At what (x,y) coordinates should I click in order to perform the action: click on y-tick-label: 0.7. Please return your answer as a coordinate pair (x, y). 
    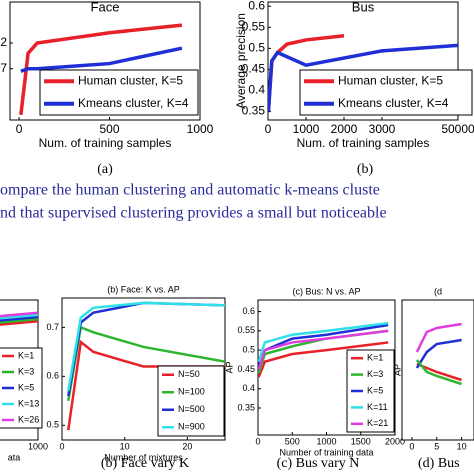
    Looking at the image, I should click on (52, 327).